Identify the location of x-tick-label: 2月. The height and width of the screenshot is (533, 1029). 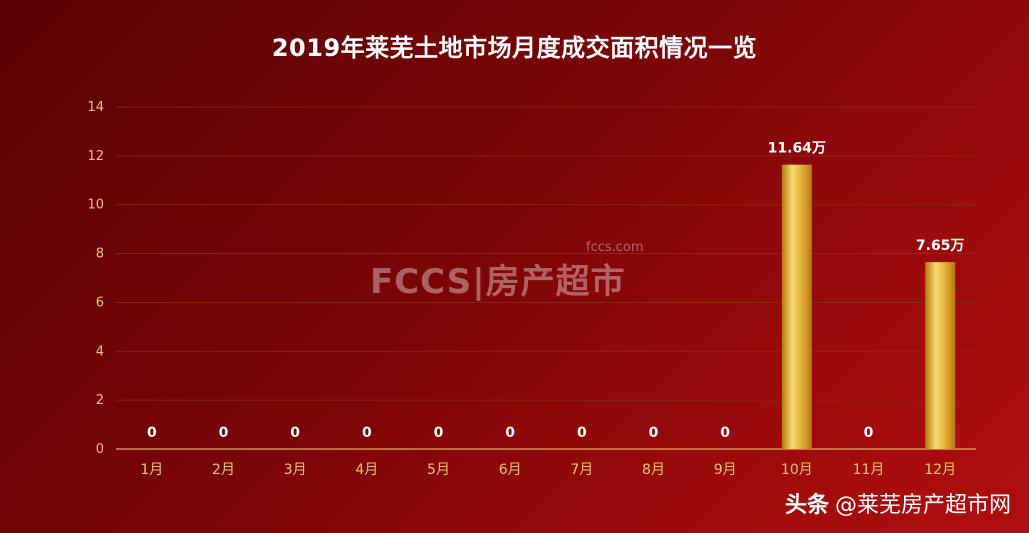
(223, 470).